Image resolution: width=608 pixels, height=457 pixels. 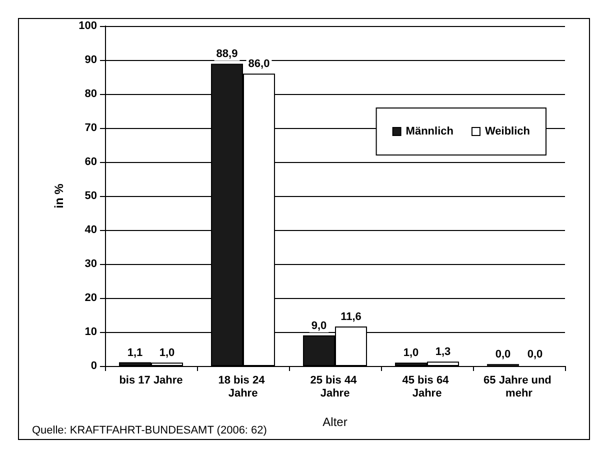 What do you see at coordinates (259, 64) in the screenshot?
I see `data-label: 86,0` at bounding box center [259, 64].